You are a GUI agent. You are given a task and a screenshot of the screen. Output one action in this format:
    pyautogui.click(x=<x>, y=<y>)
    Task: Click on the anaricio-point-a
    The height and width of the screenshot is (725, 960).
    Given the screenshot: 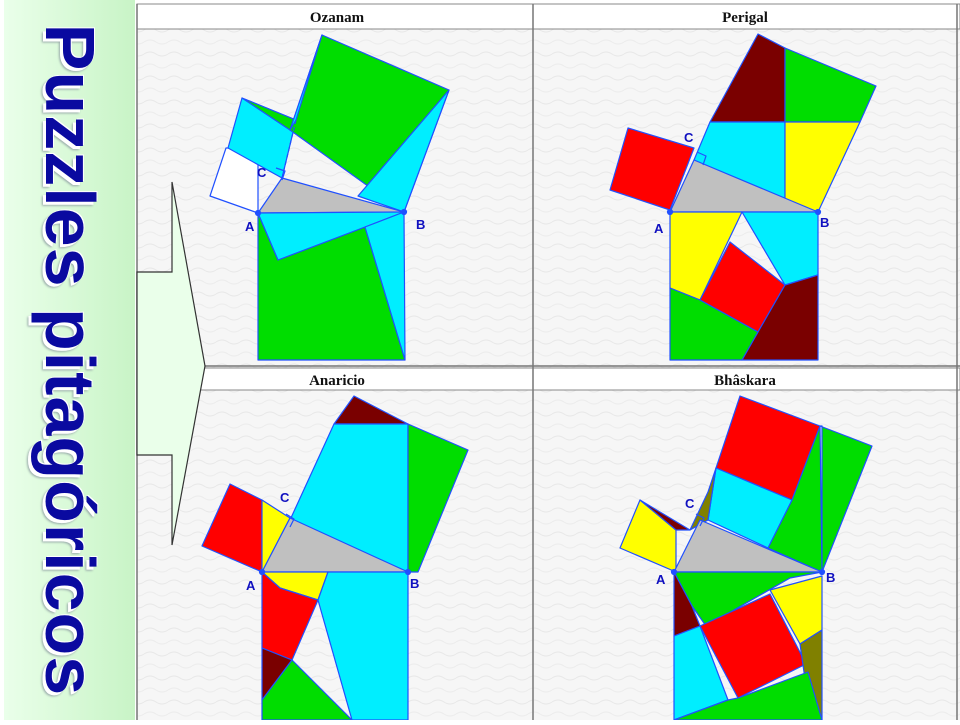 What is the action you would take?
    pyautogui.click(x=262, y=572)
    